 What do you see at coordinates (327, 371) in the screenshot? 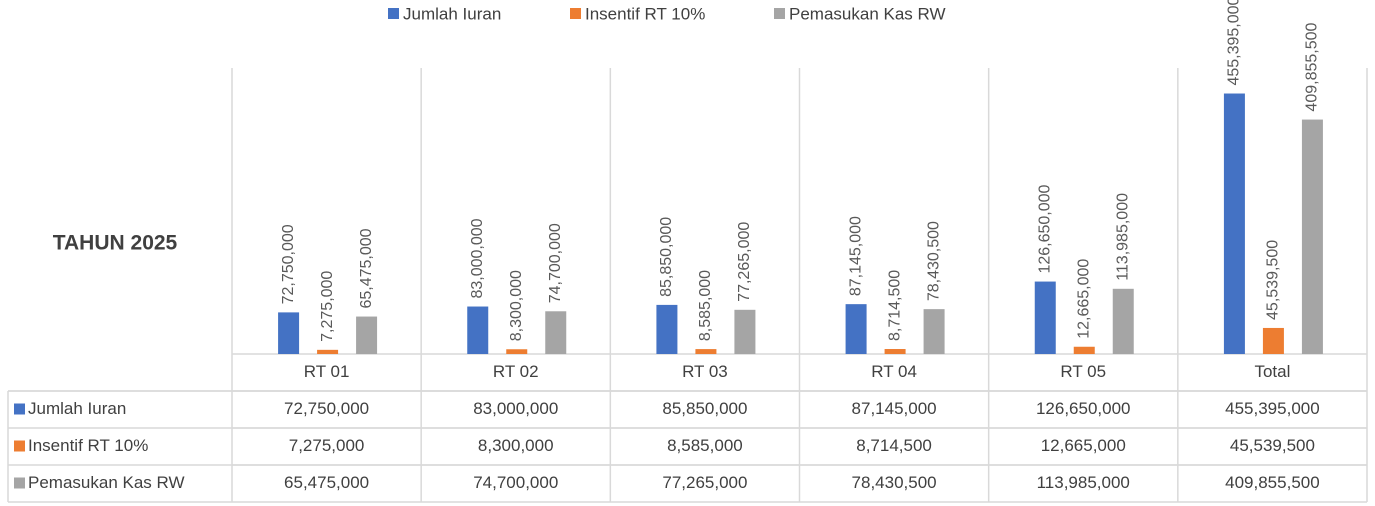
I see `x-tick-label: RT 01` at bounding box center [327, 371].